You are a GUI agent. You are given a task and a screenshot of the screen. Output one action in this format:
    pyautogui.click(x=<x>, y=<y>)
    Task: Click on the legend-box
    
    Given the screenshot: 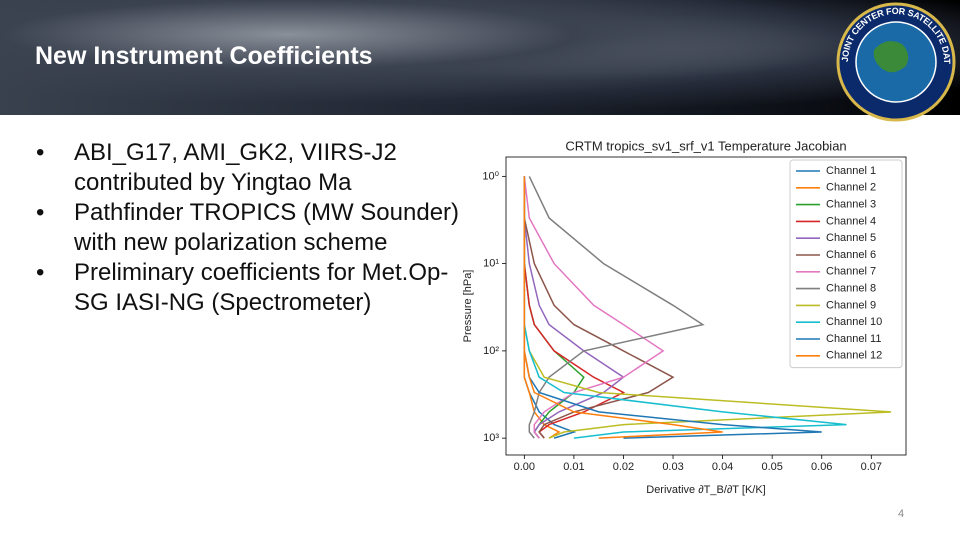 What is the action you would take?
    pyautogui.click(x=846, y=264)
    